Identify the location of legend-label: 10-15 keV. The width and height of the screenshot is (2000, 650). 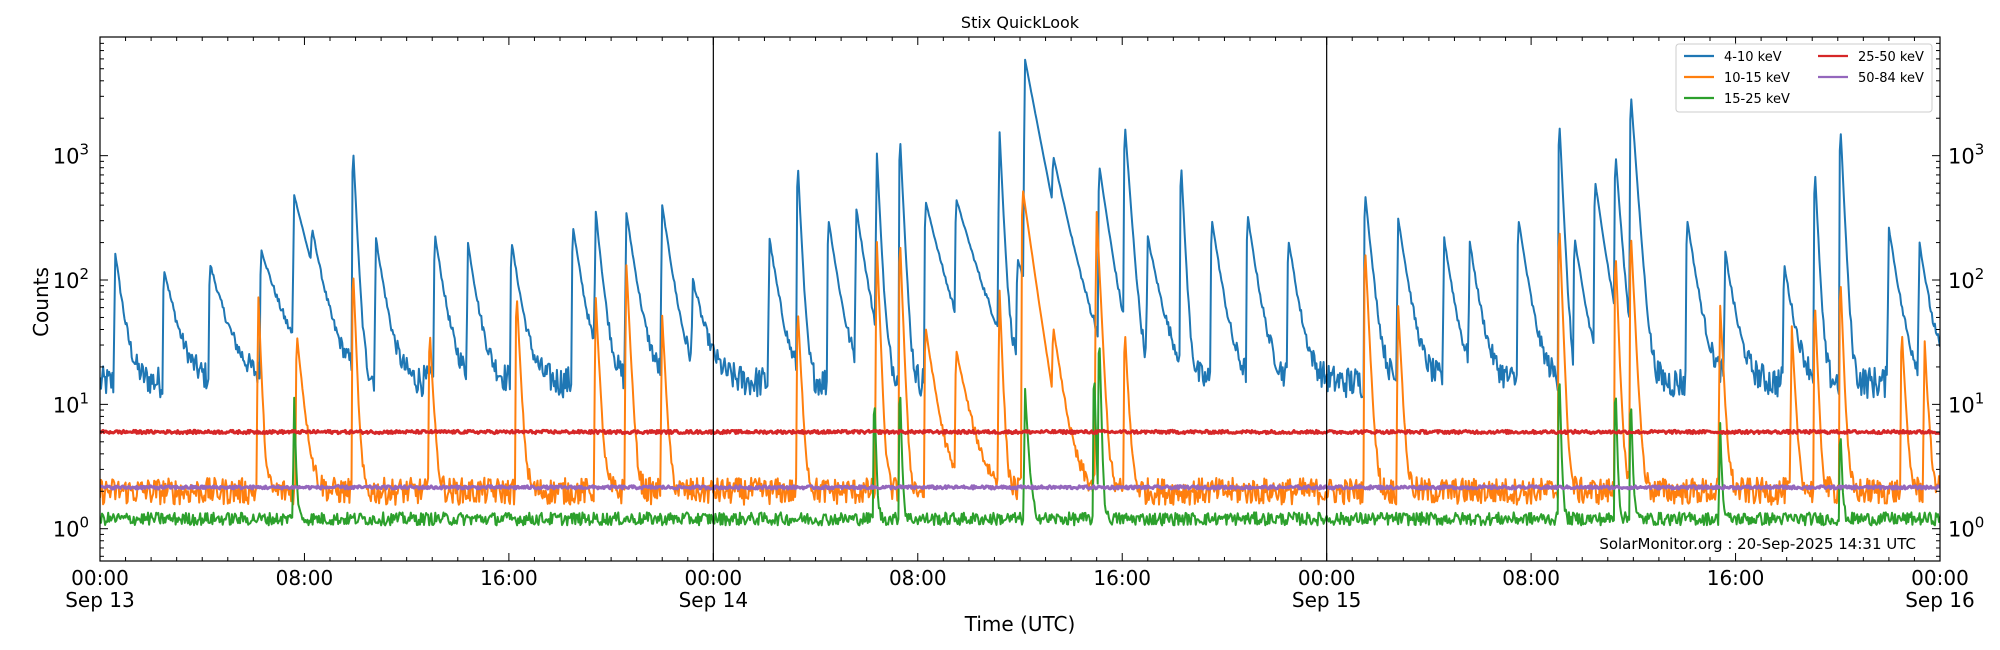
(1757, 78).